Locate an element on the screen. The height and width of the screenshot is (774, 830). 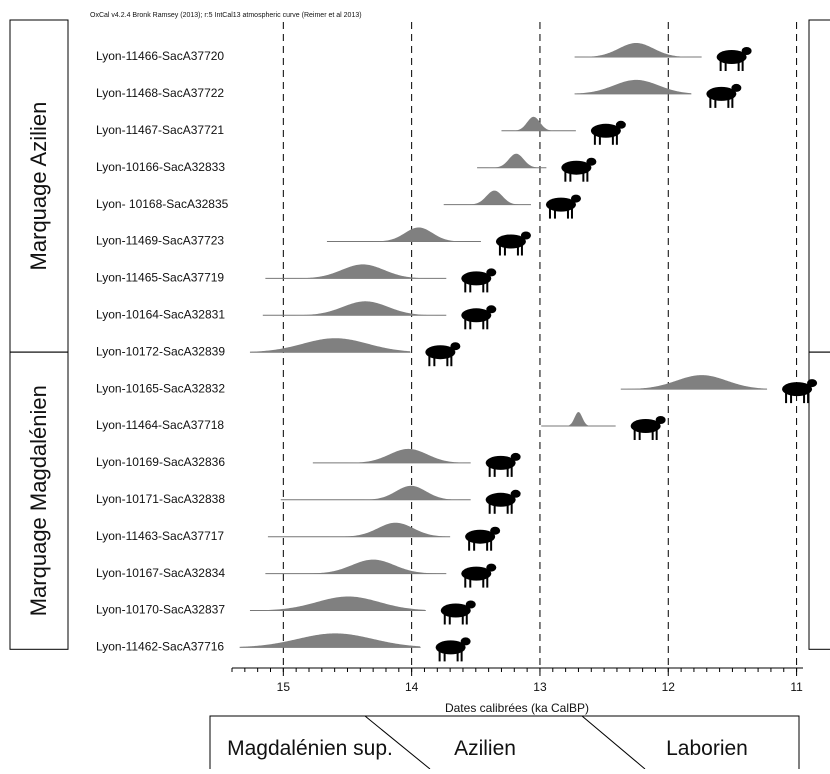
x-axis-label: Dates calibrées (ka CalBP) is located at coordinates (517, 708).